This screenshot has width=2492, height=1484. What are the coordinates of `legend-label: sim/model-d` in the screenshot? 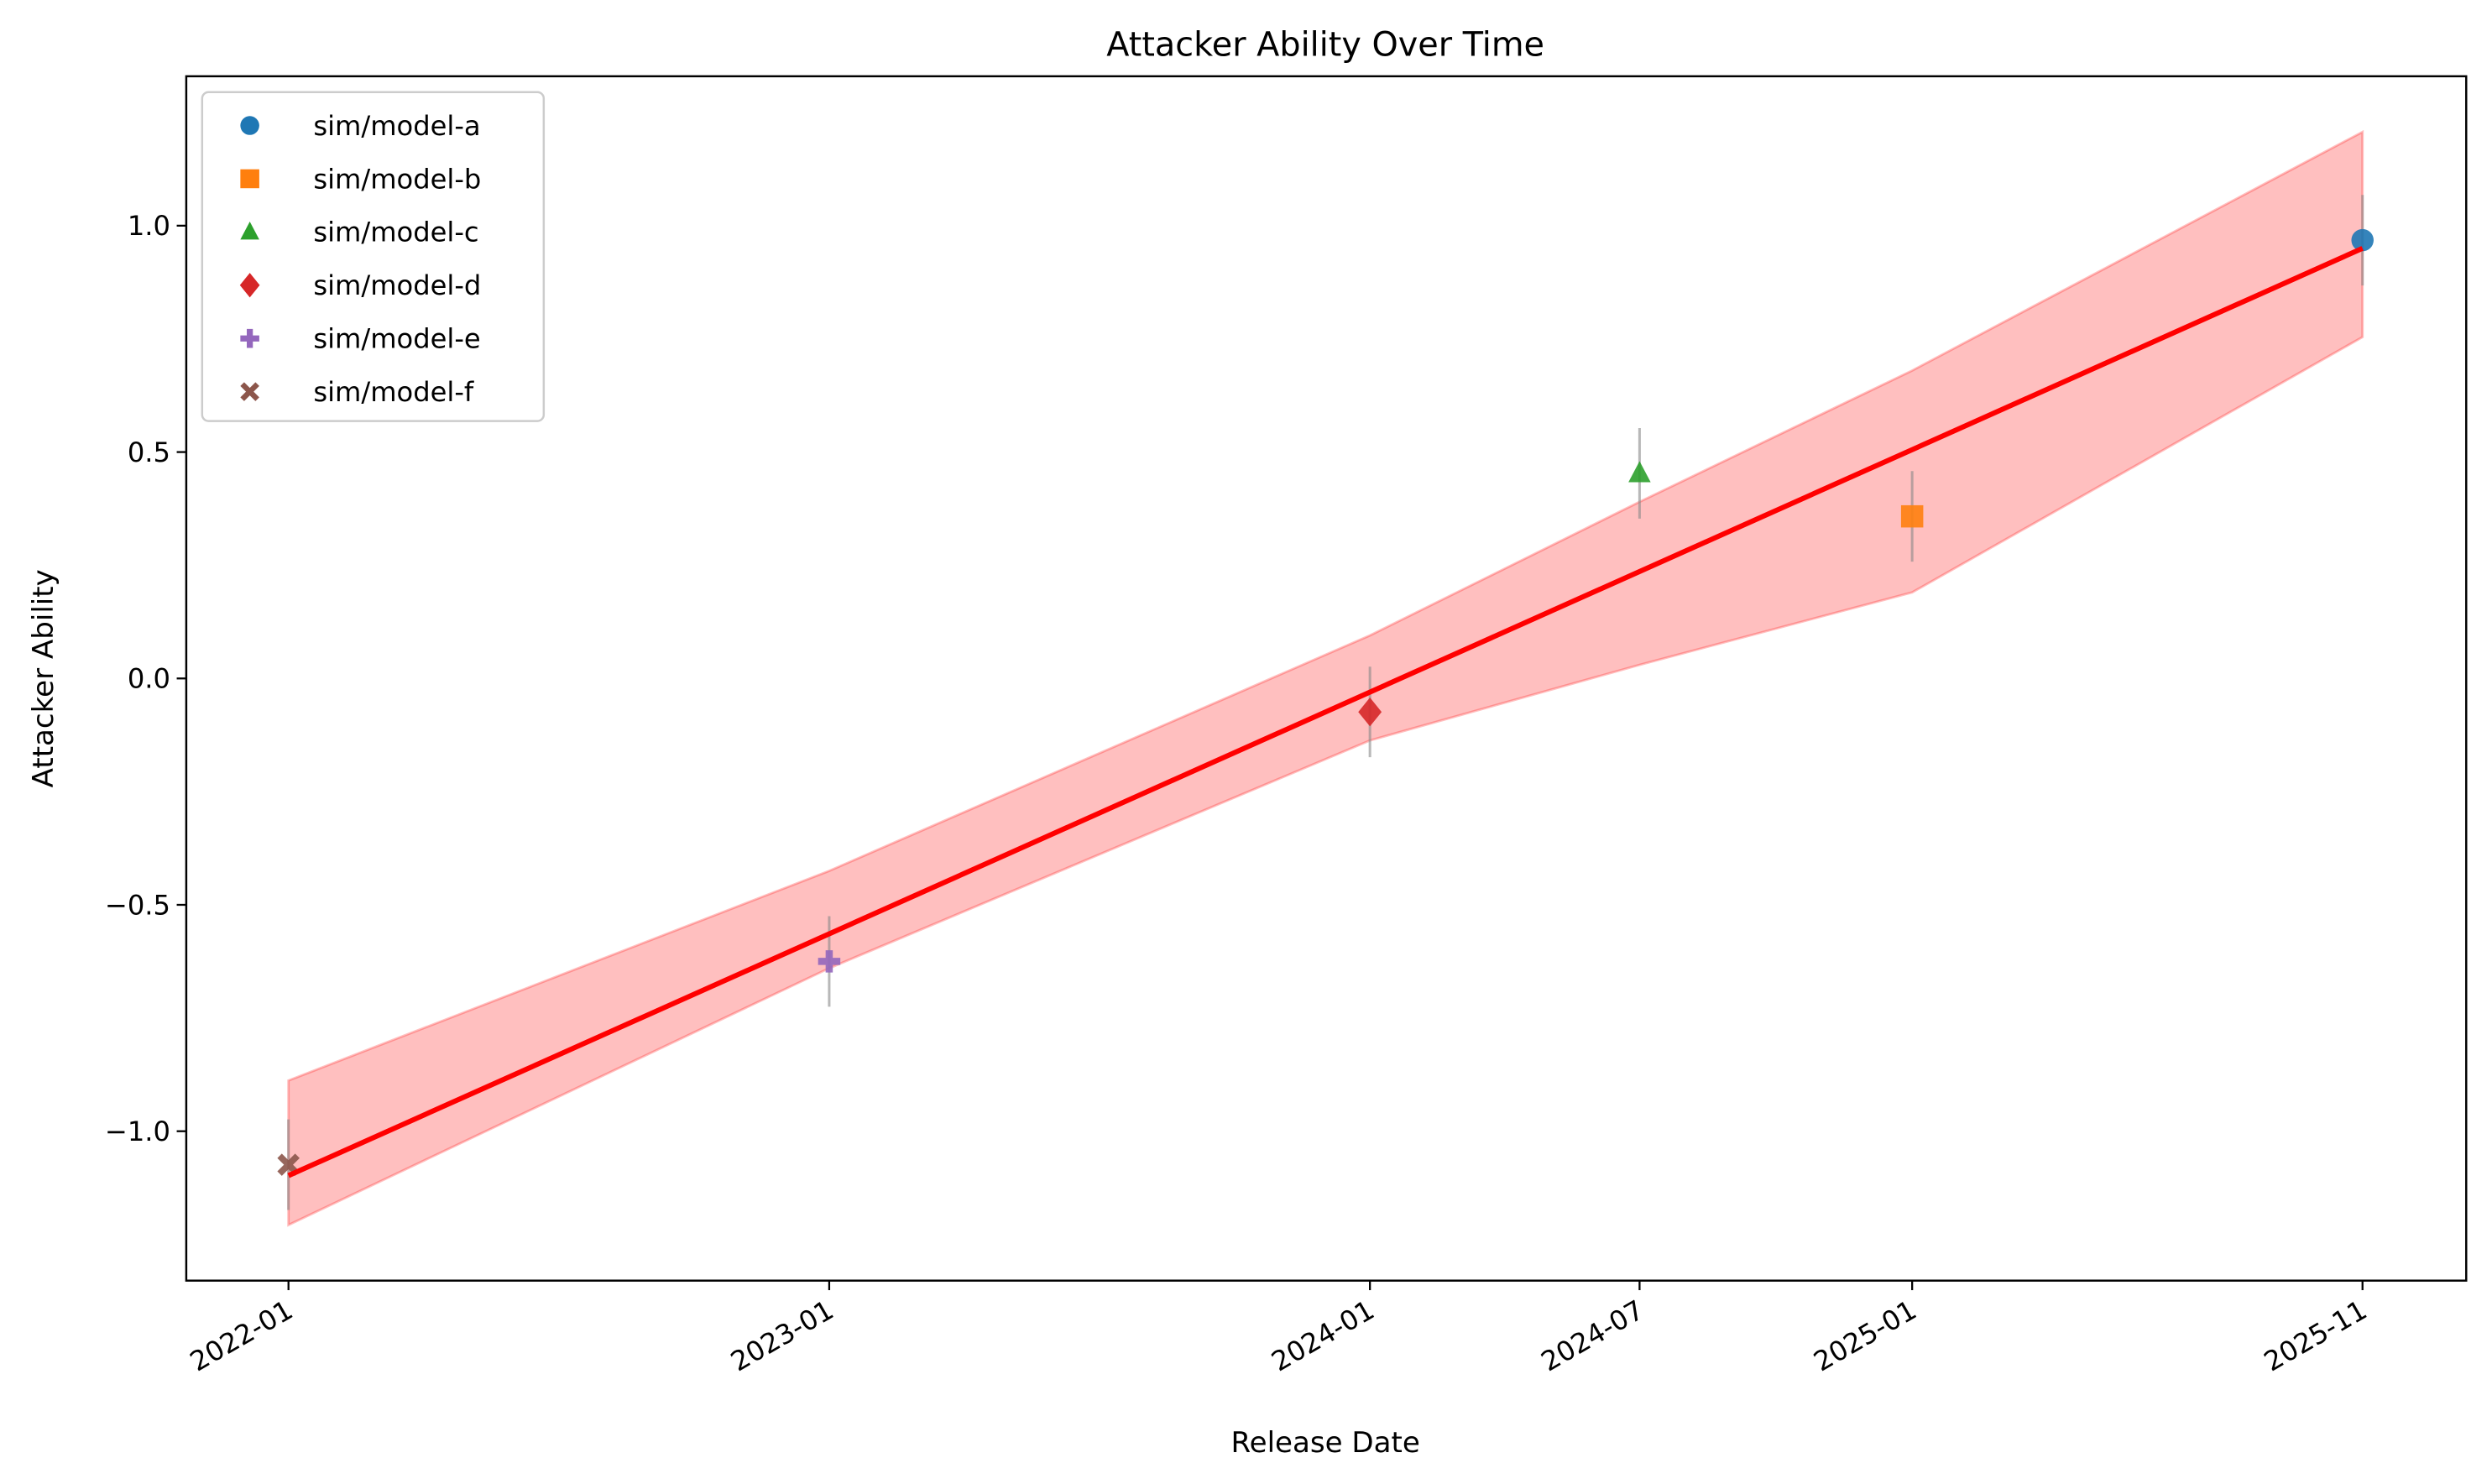 It's located at (397, 285).